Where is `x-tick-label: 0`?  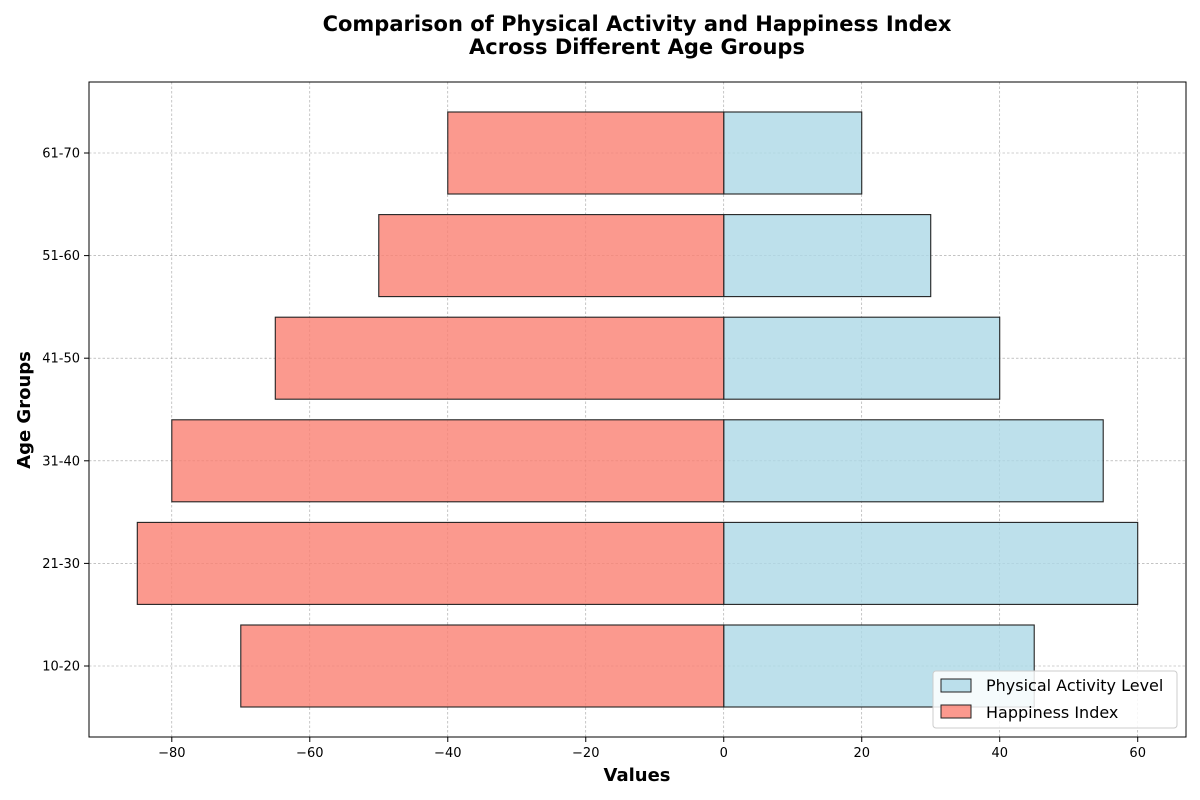
x-tick-label: 0 is located at coordinates (724, 753).